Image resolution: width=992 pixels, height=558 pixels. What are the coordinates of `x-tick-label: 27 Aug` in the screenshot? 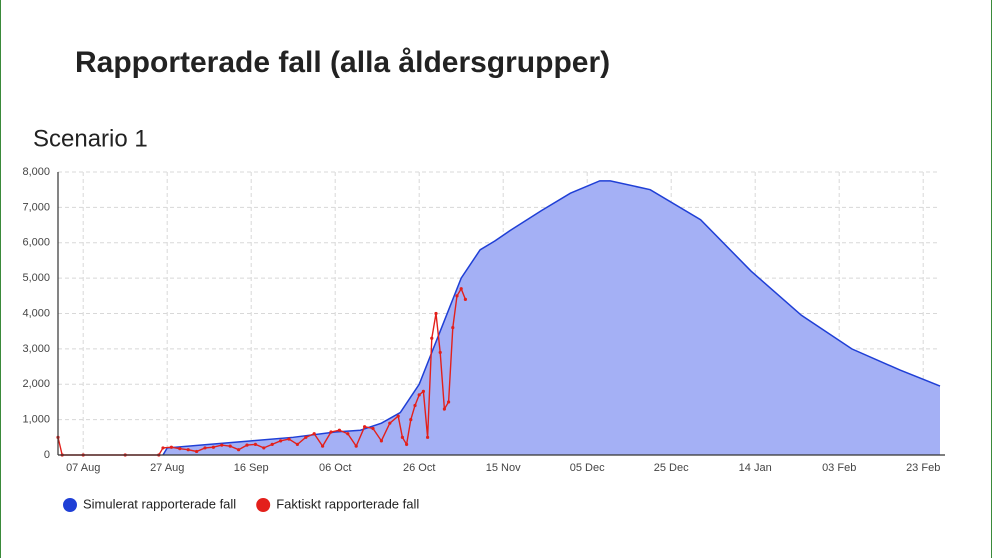 It's located at (167, 468).